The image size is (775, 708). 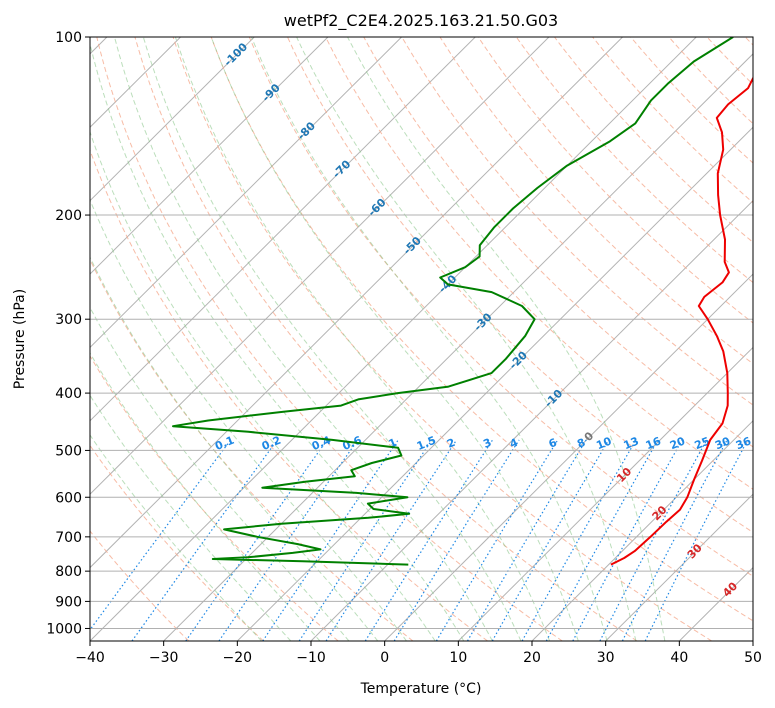 What do you see at coordinates (722, 443) in the screenshot?
I see `mixing-ratio-label: 30` at bounding box center [722, 443].